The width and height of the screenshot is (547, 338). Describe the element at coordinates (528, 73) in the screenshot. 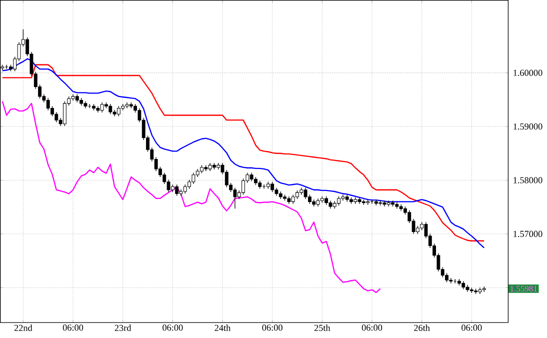

I see `y-tick-label: 1.60000` at that location.